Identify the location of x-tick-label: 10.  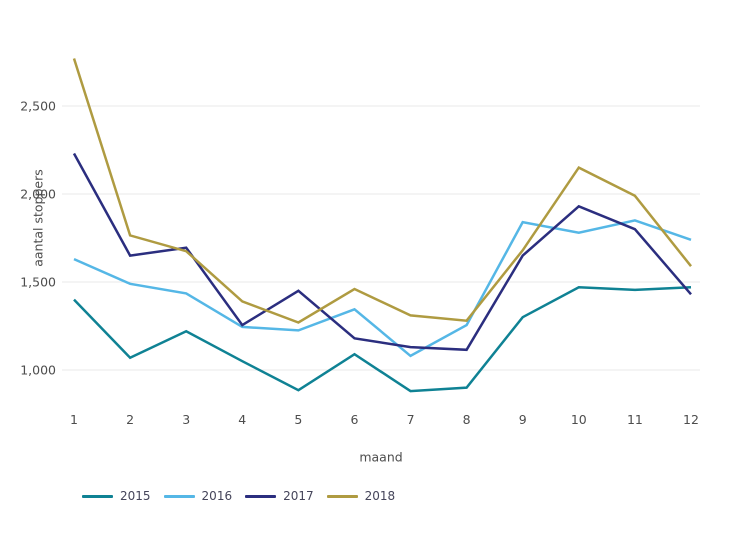
(579, 419).